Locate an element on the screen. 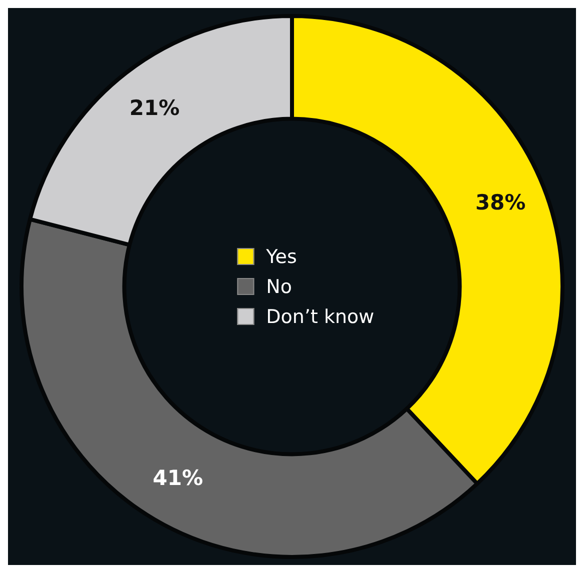  data-label: 41% is located at coordinates (177, 478).